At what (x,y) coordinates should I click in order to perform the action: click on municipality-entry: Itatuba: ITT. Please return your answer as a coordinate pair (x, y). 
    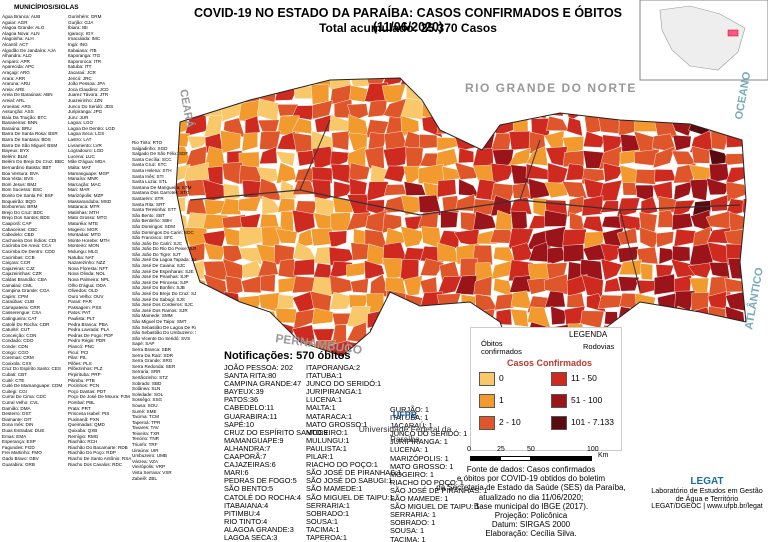
    Looking at the image, I should click on (80, 67).